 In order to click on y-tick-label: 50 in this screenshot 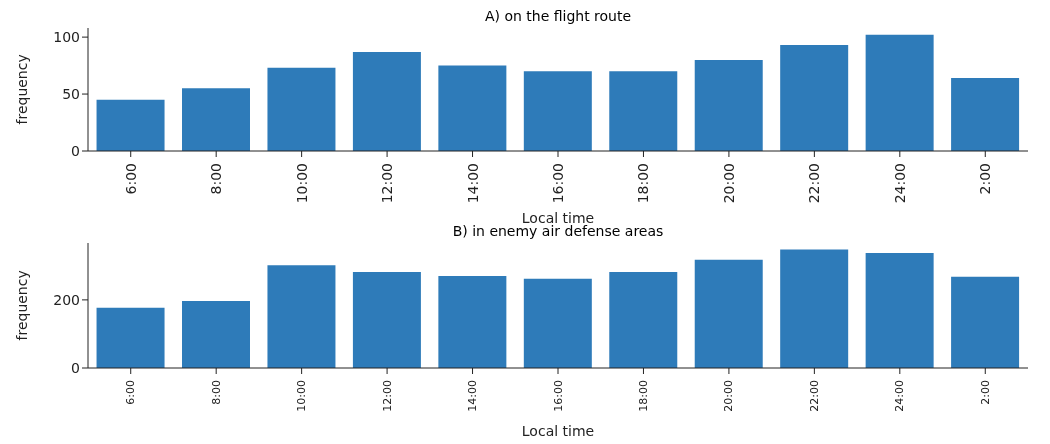, I will do `click(71, 94)`.